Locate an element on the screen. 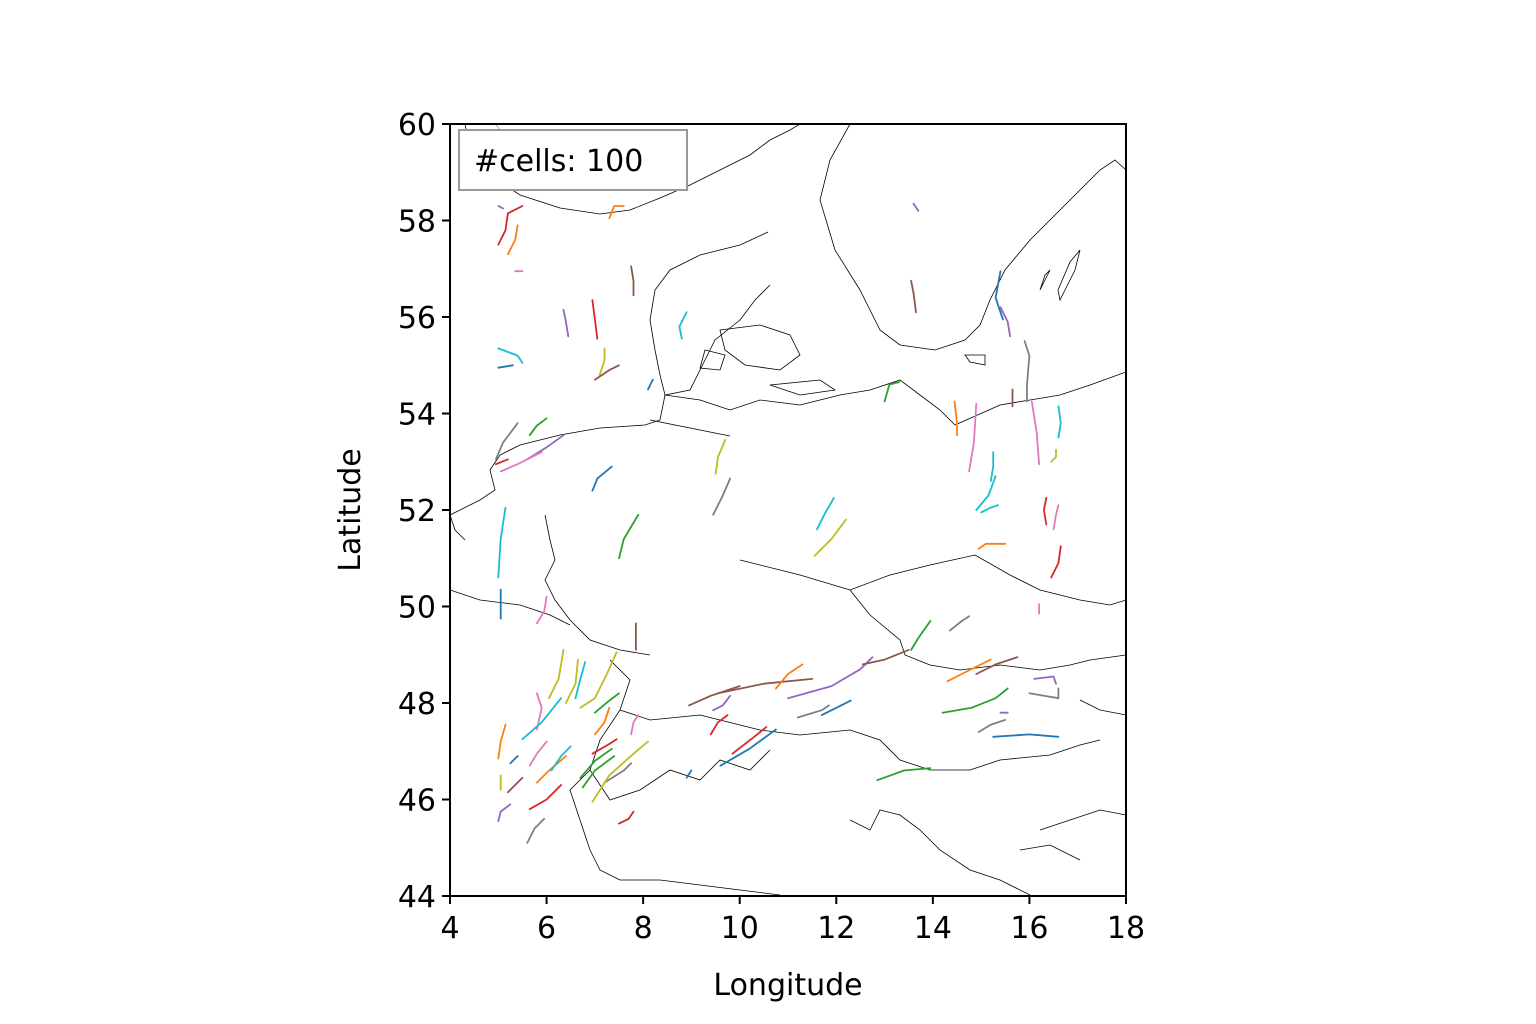 The image size is (1536, 1024). x-tick-label: 12 is located at coordinates (836, 928).